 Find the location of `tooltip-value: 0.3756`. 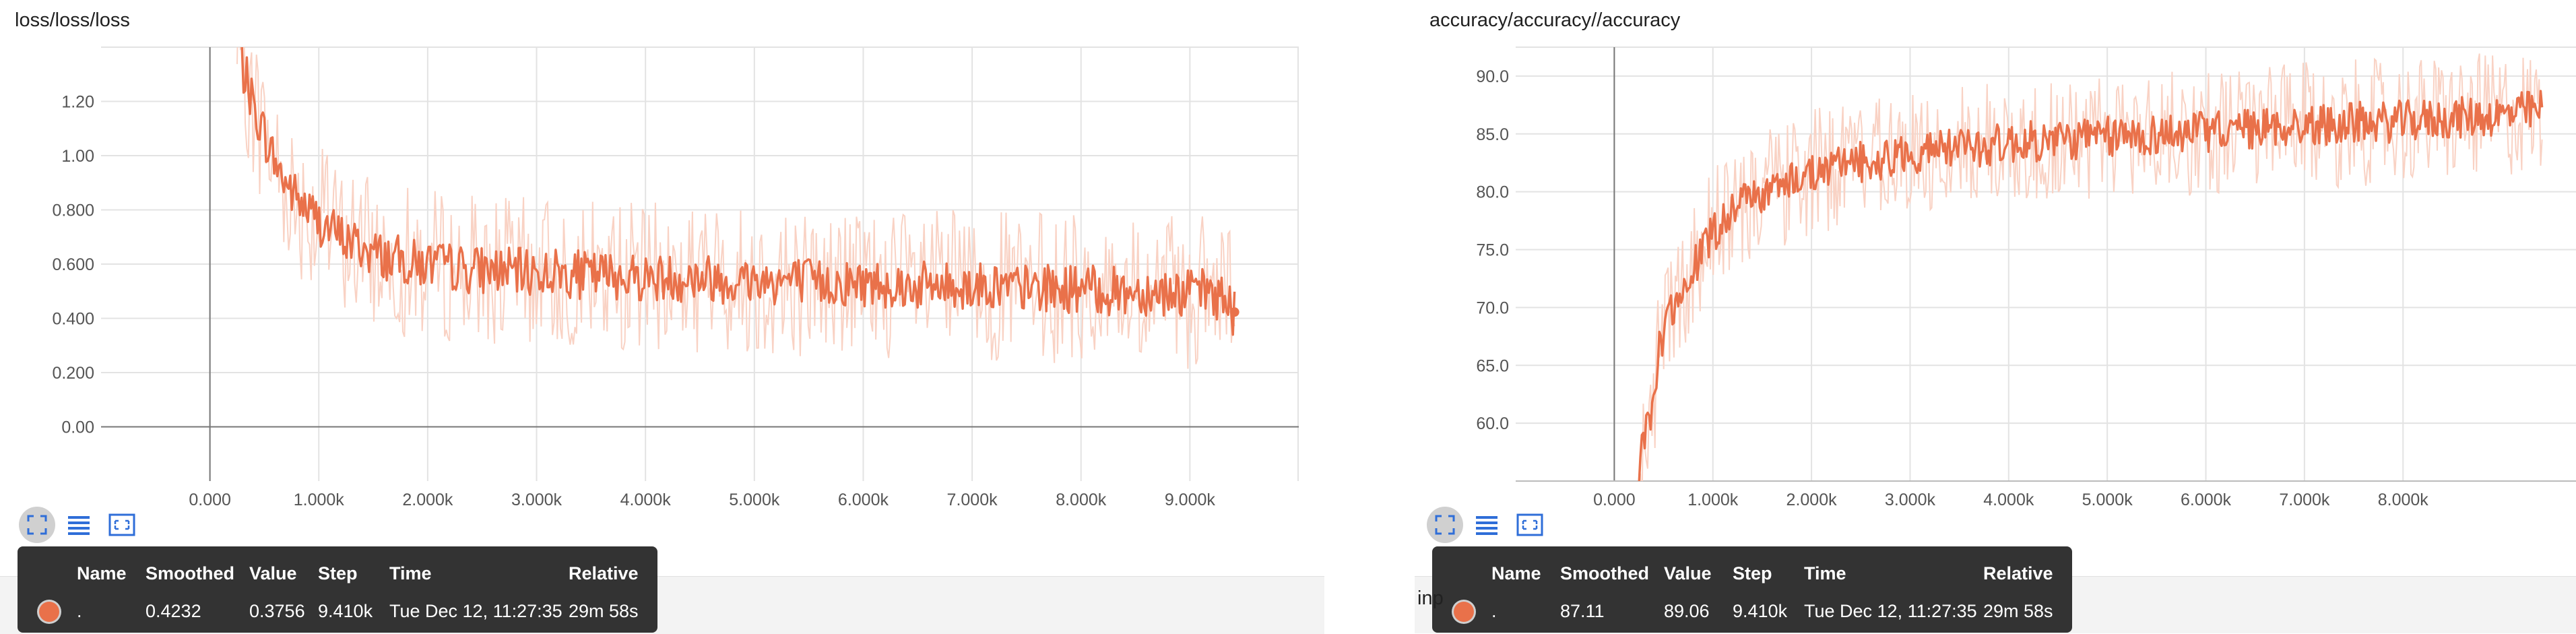

tooltip-value: 0.3756 is located at coordinates (277, 611).